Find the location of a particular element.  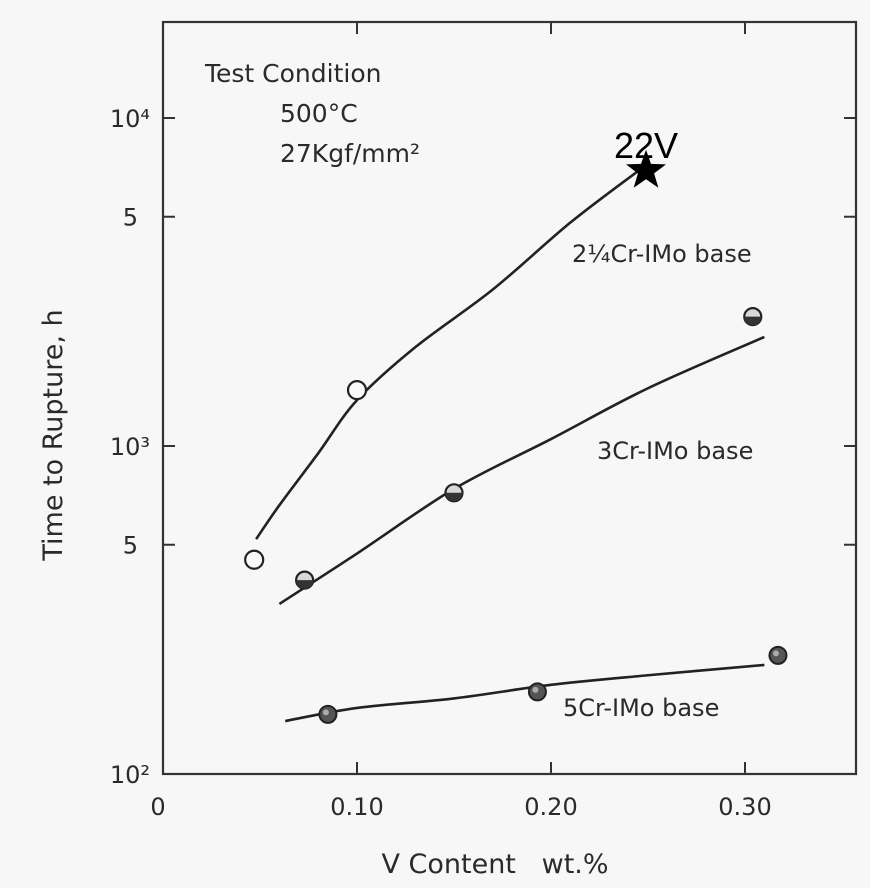

test-condition-line: Test Condition is located at coordinates (292, 73).